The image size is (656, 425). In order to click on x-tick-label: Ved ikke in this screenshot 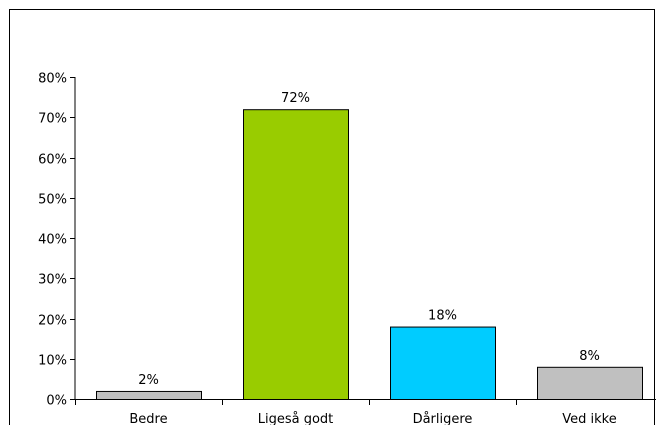, I will do `click(589, 418)`.